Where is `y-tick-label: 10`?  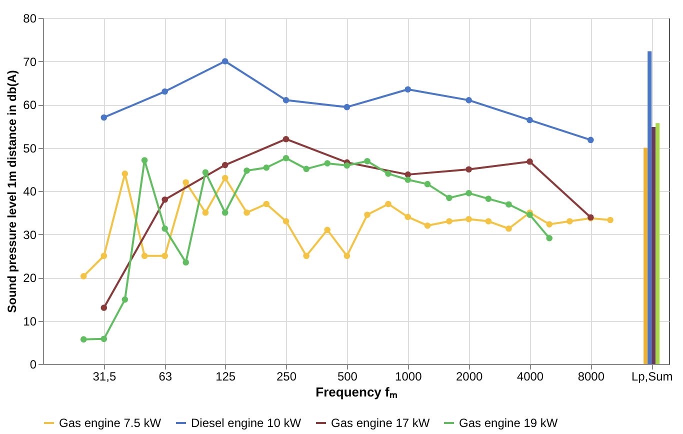 y-tick-label: 10 is located at coordinates (30, 321).